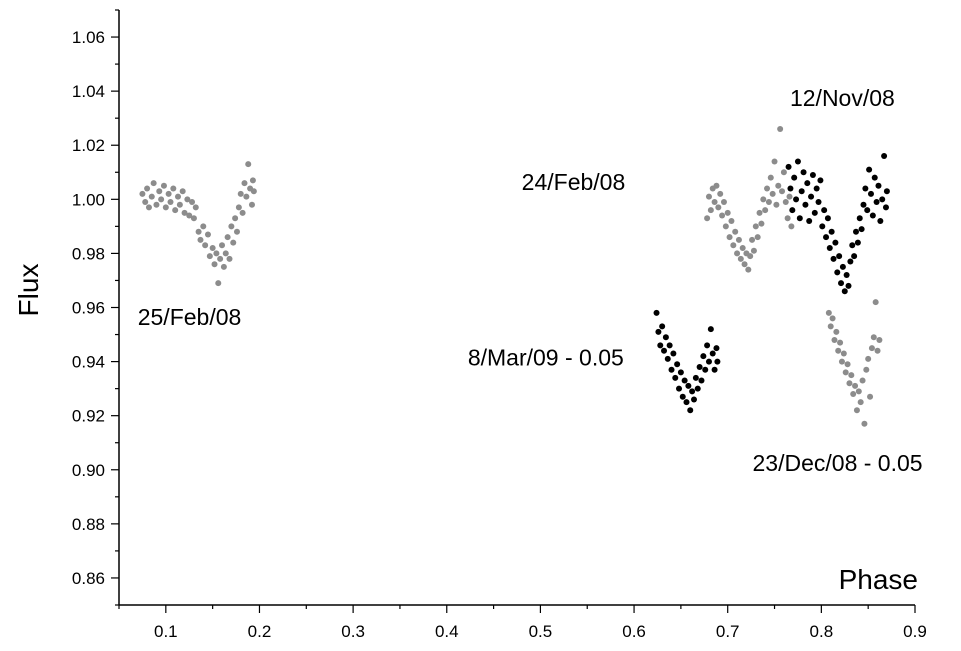 This screenshot has width=961, height=651. What do you see at coordinates (28, 290) in the screenshot?
I see `y-axis-title: Flux` at bounding box center [28, 290].